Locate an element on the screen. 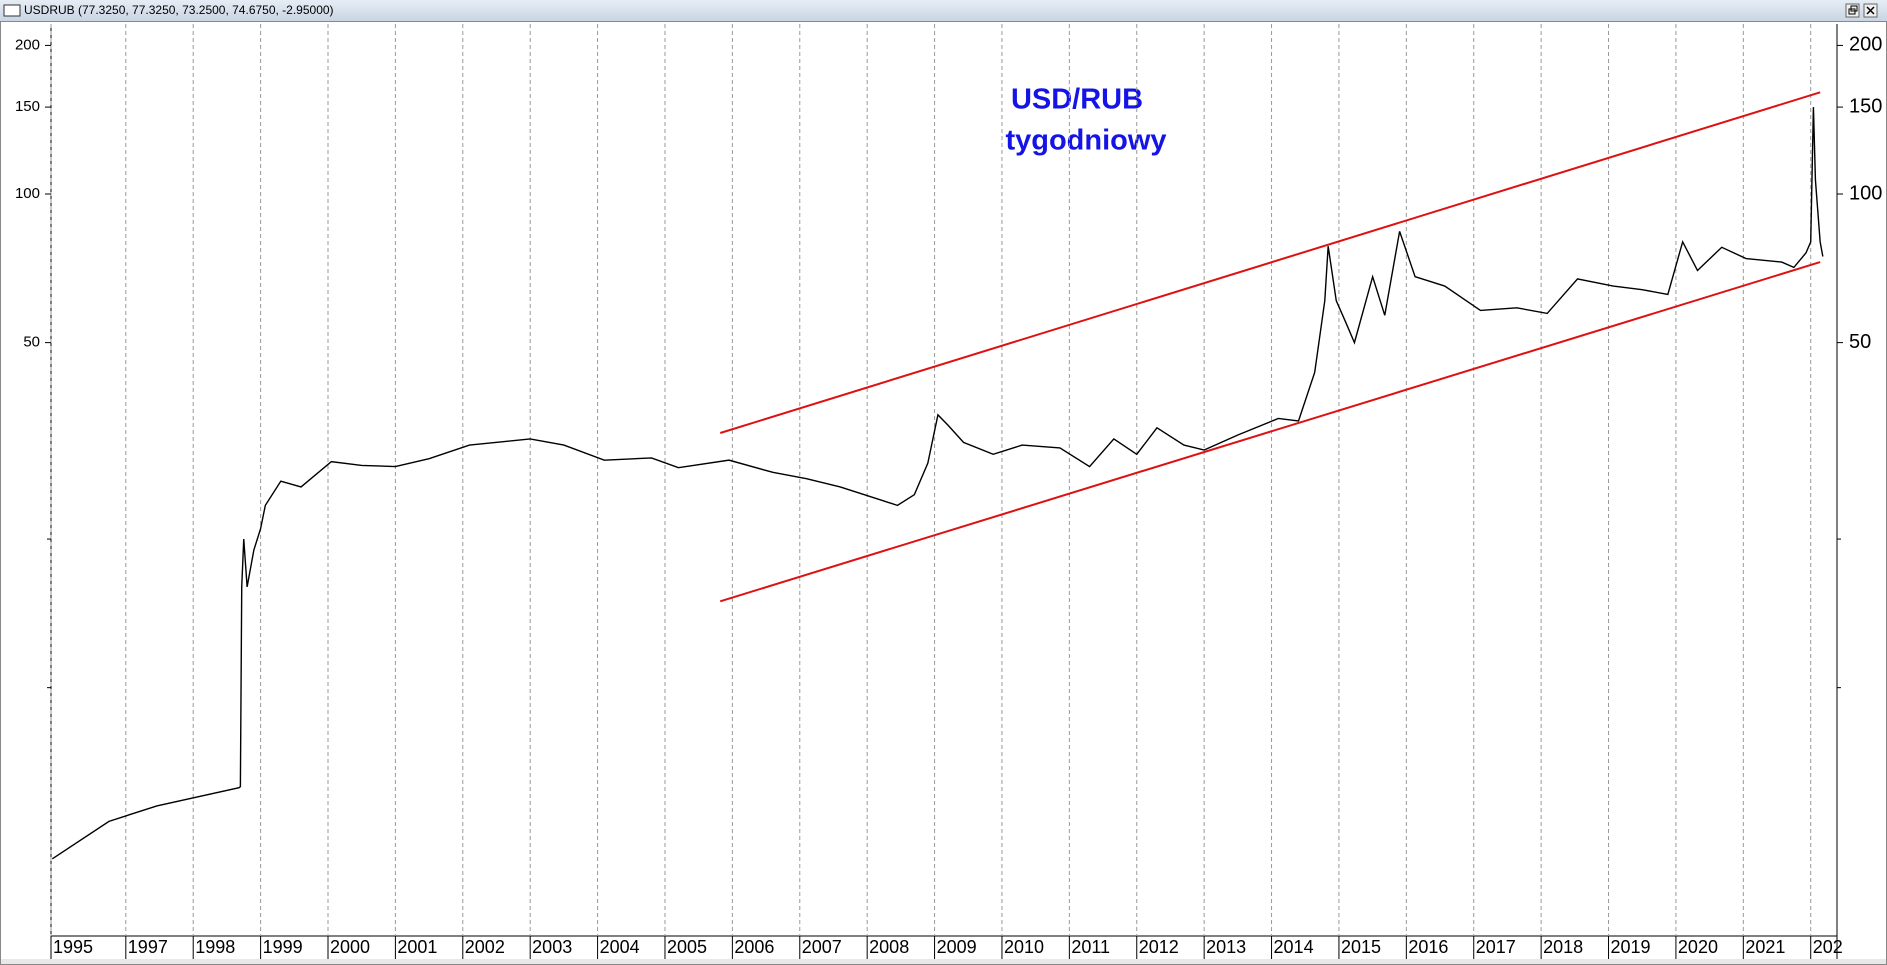  x-tick-label: 2005 is located at coordinates (687, 947).